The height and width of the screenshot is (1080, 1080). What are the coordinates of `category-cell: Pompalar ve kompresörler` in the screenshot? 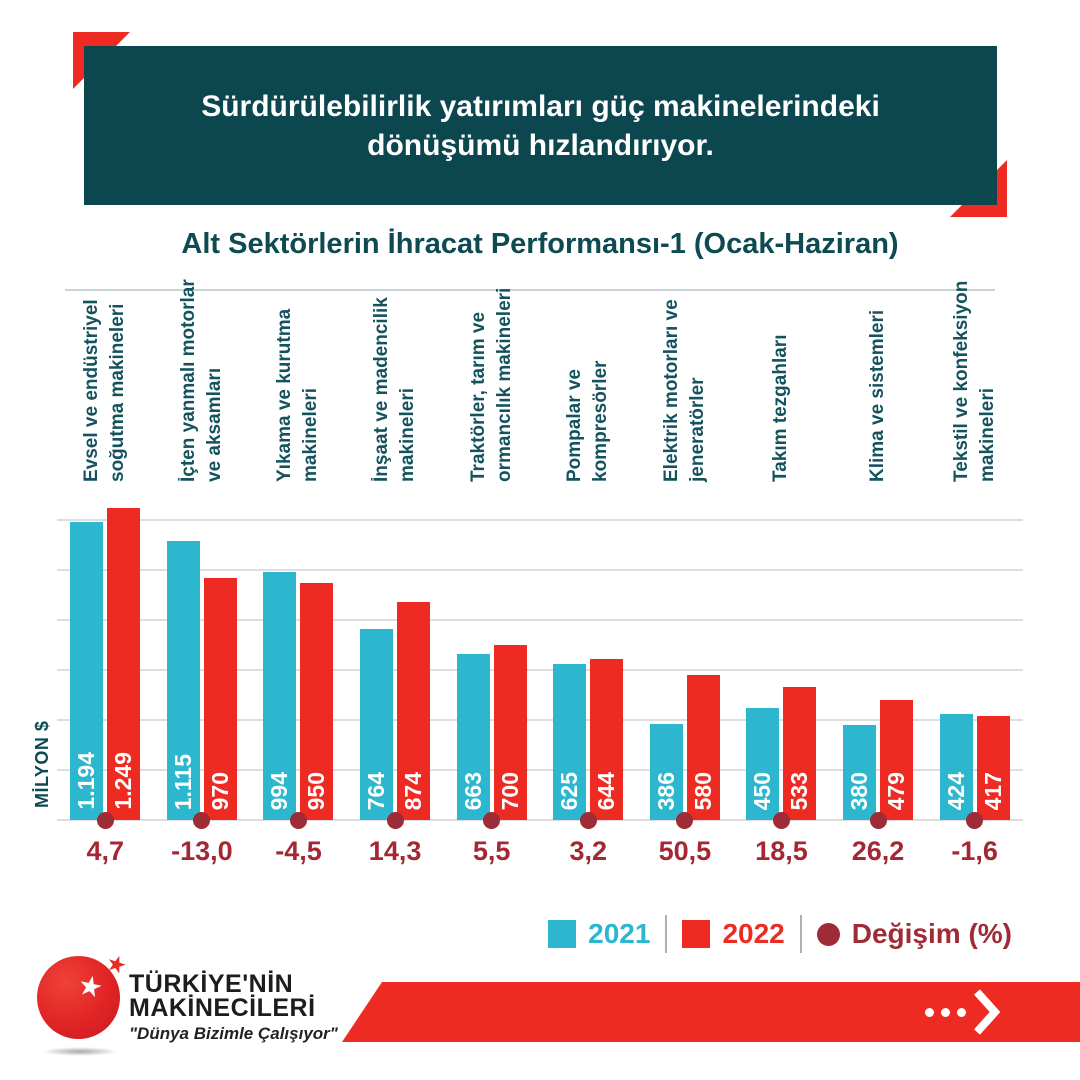 It's located at (588, 386).